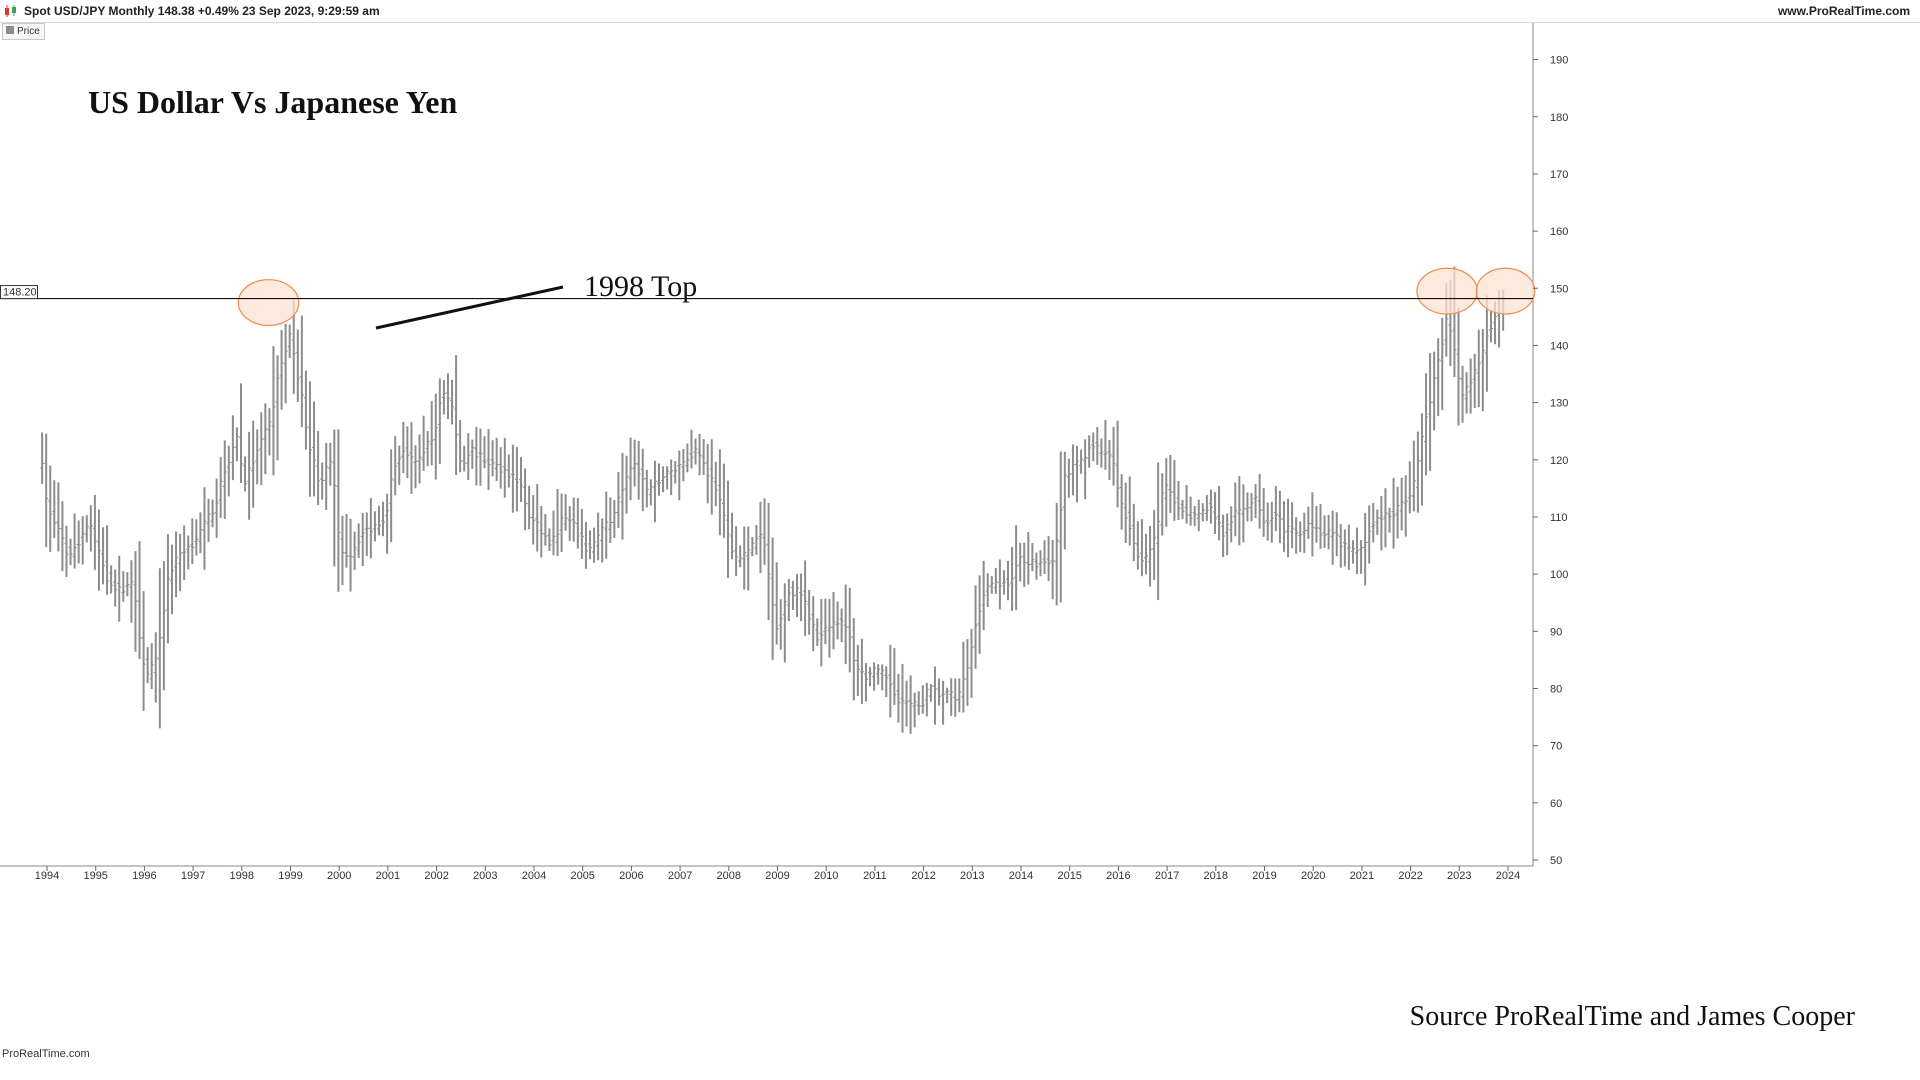 This screenshot has width=1920, height=1080. Describe the element at coordinates (972, 876) in the screenshot. I see `x-tick-label: 2013` at that location.